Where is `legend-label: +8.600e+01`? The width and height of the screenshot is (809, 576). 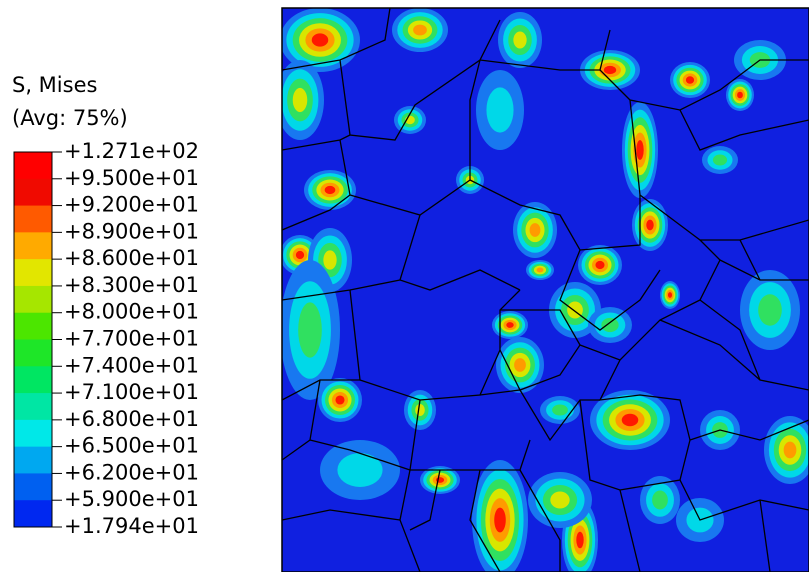 legend-label: +8.600e+01 is located at coordinates (131, 258).